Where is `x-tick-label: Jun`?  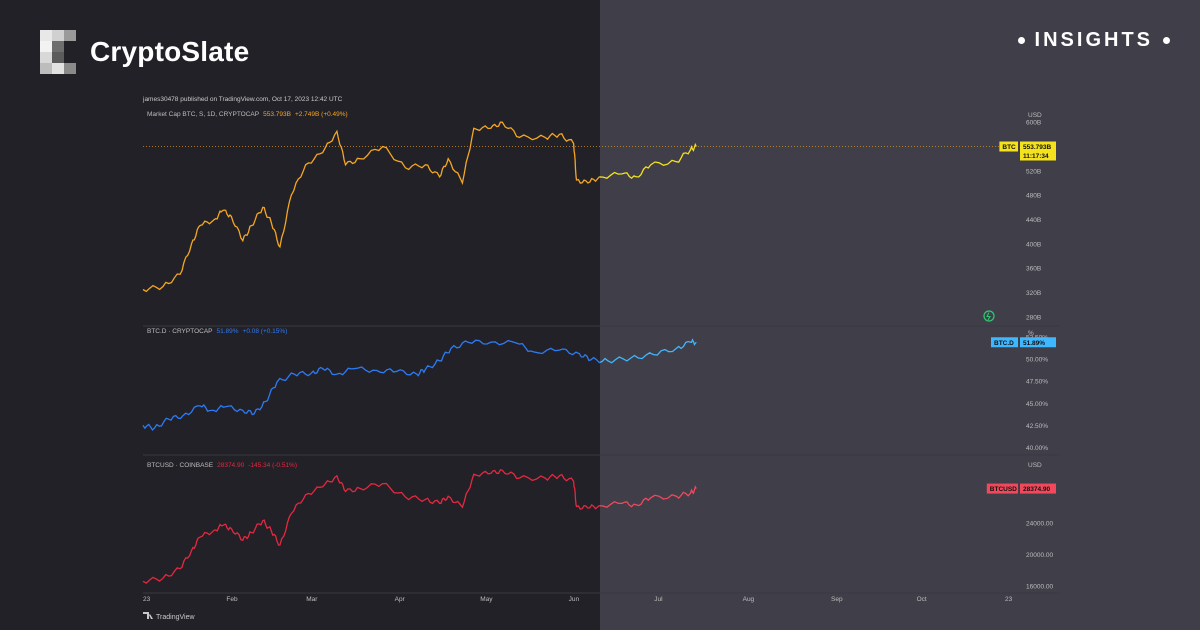 x-tick-label: Jun is located at coordinates (574, 599).